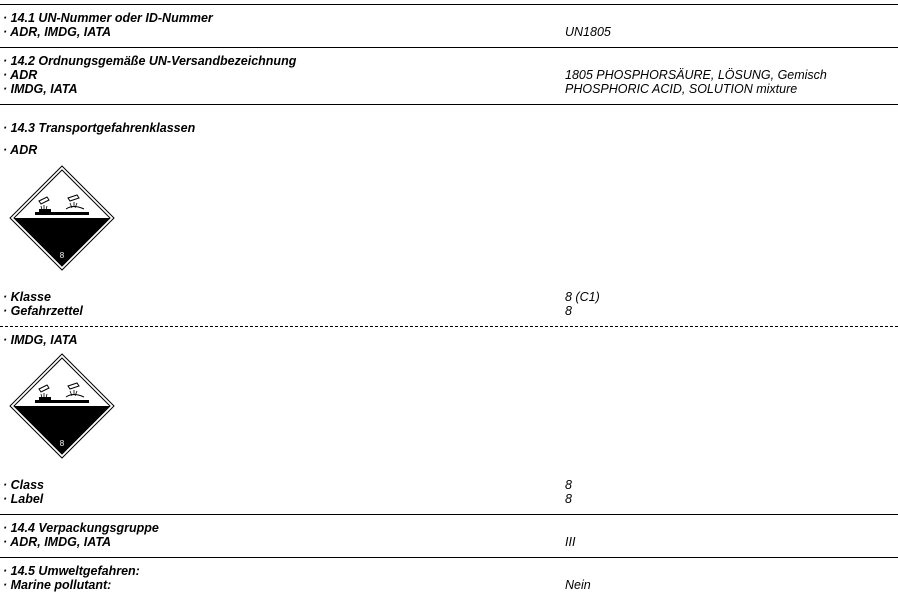  What do you see at coordinates (20, 75) in the screenshot?
I see `adr-shipping-name-label: · ADR` at bounding box center [20, 75].